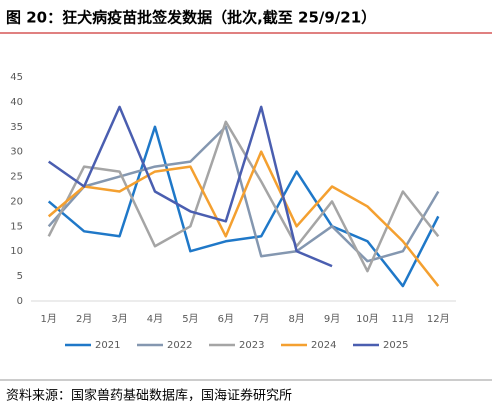 This screenshot has height=411, width=492. Describe the element at coordinates (395, 345) in the screenshot. I see `legend-label: 2025` at that location.